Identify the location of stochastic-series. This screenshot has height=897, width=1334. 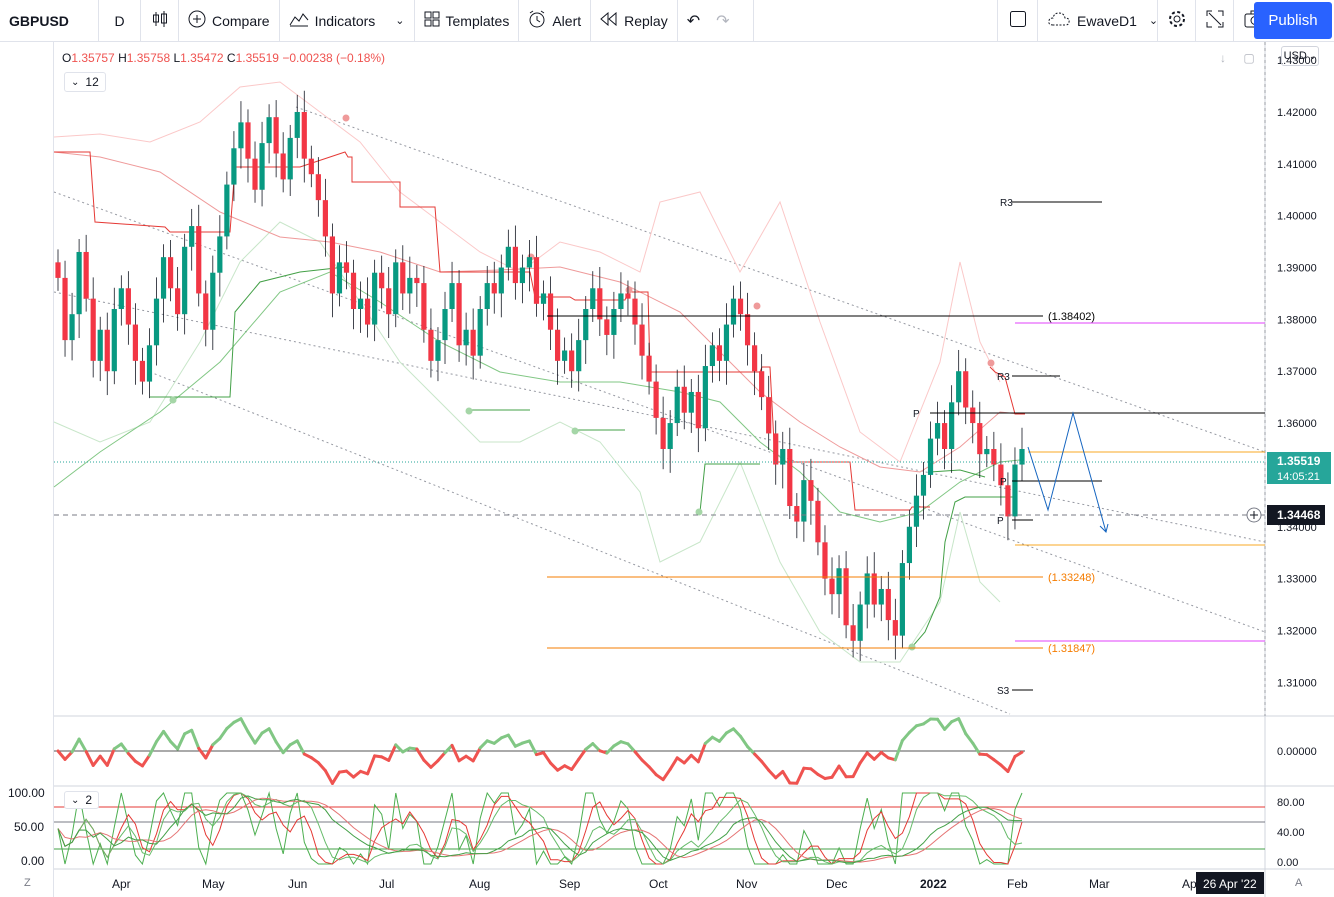
(540, 828).